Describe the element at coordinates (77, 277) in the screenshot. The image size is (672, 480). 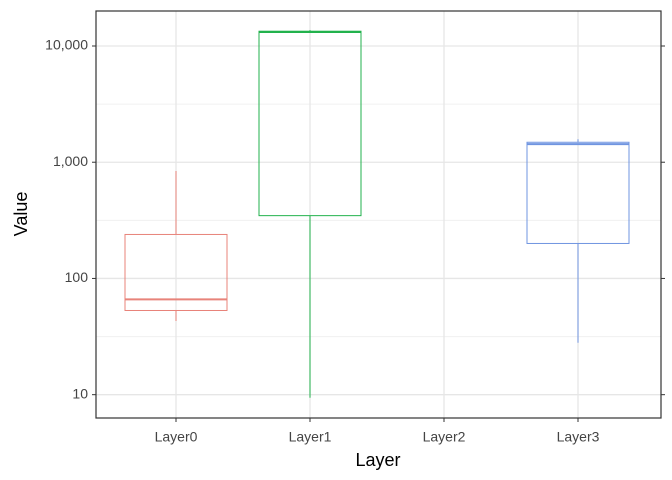
I see `y-tick-label: 100` at that location.